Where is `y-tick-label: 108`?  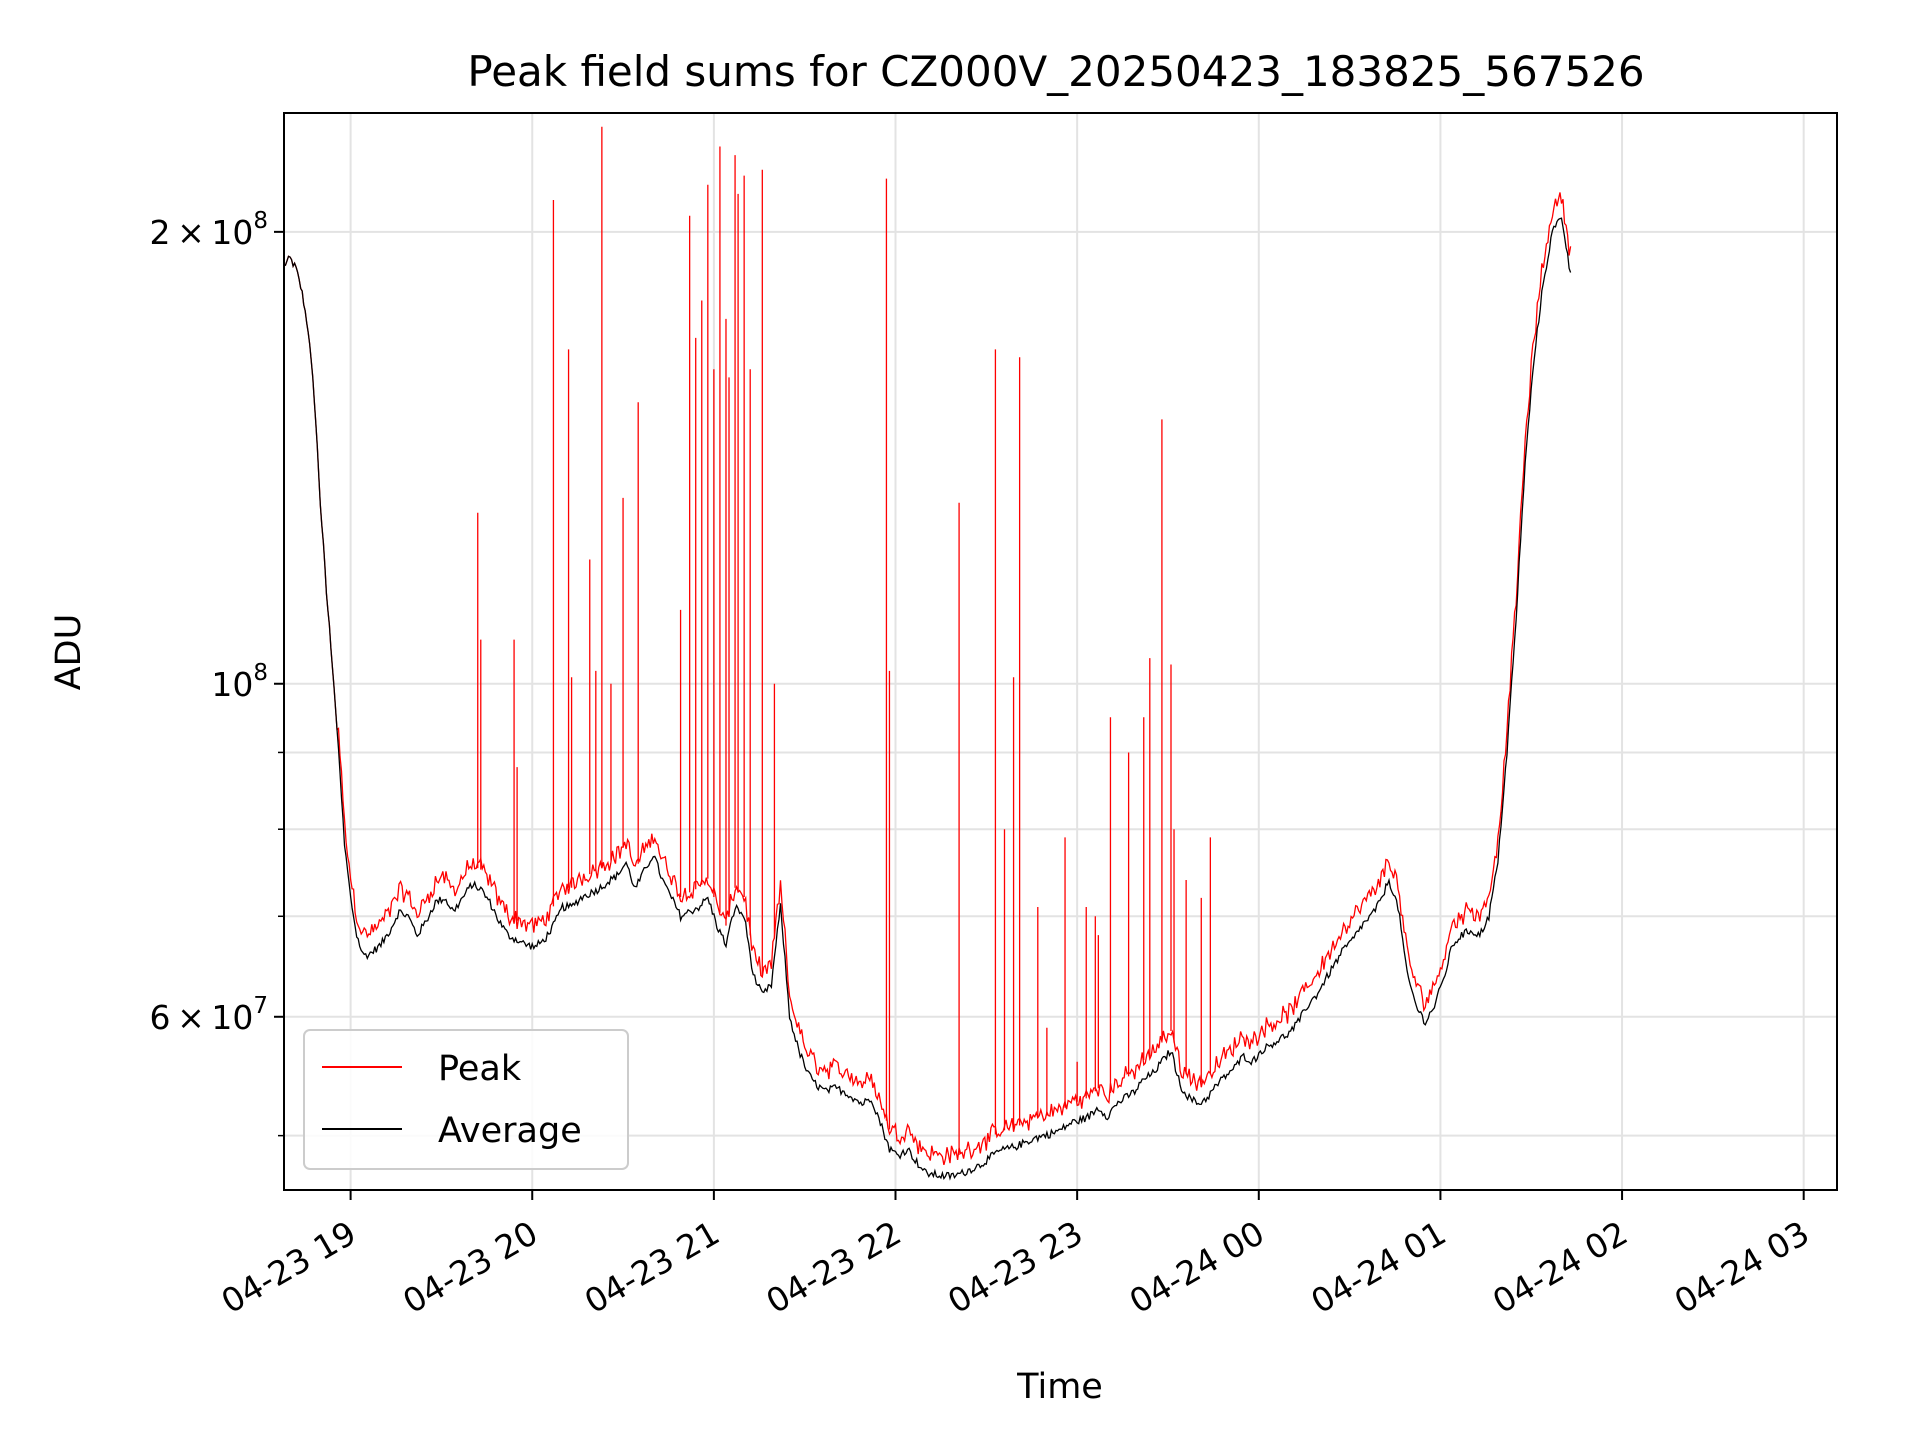 y-tick-label: 108 is located at coordinates (239, 682).